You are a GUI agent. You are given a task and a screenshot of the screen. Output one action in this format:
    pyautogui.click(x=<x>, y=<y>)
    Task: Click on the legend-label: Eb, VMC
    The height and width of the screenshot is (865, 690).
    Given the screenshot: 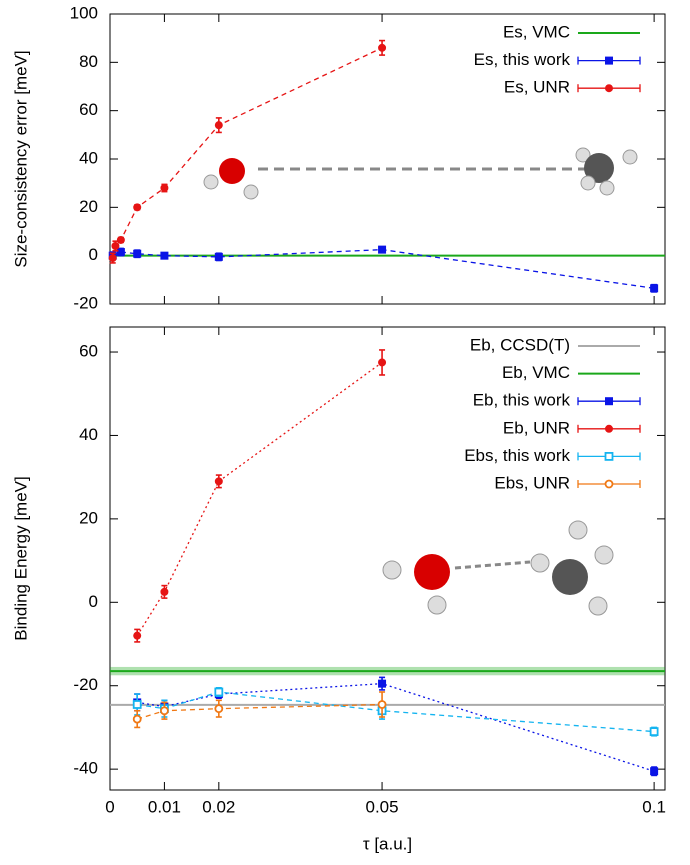 What is the action you would take?
    pyautogui.click(x=536, y=372)
    